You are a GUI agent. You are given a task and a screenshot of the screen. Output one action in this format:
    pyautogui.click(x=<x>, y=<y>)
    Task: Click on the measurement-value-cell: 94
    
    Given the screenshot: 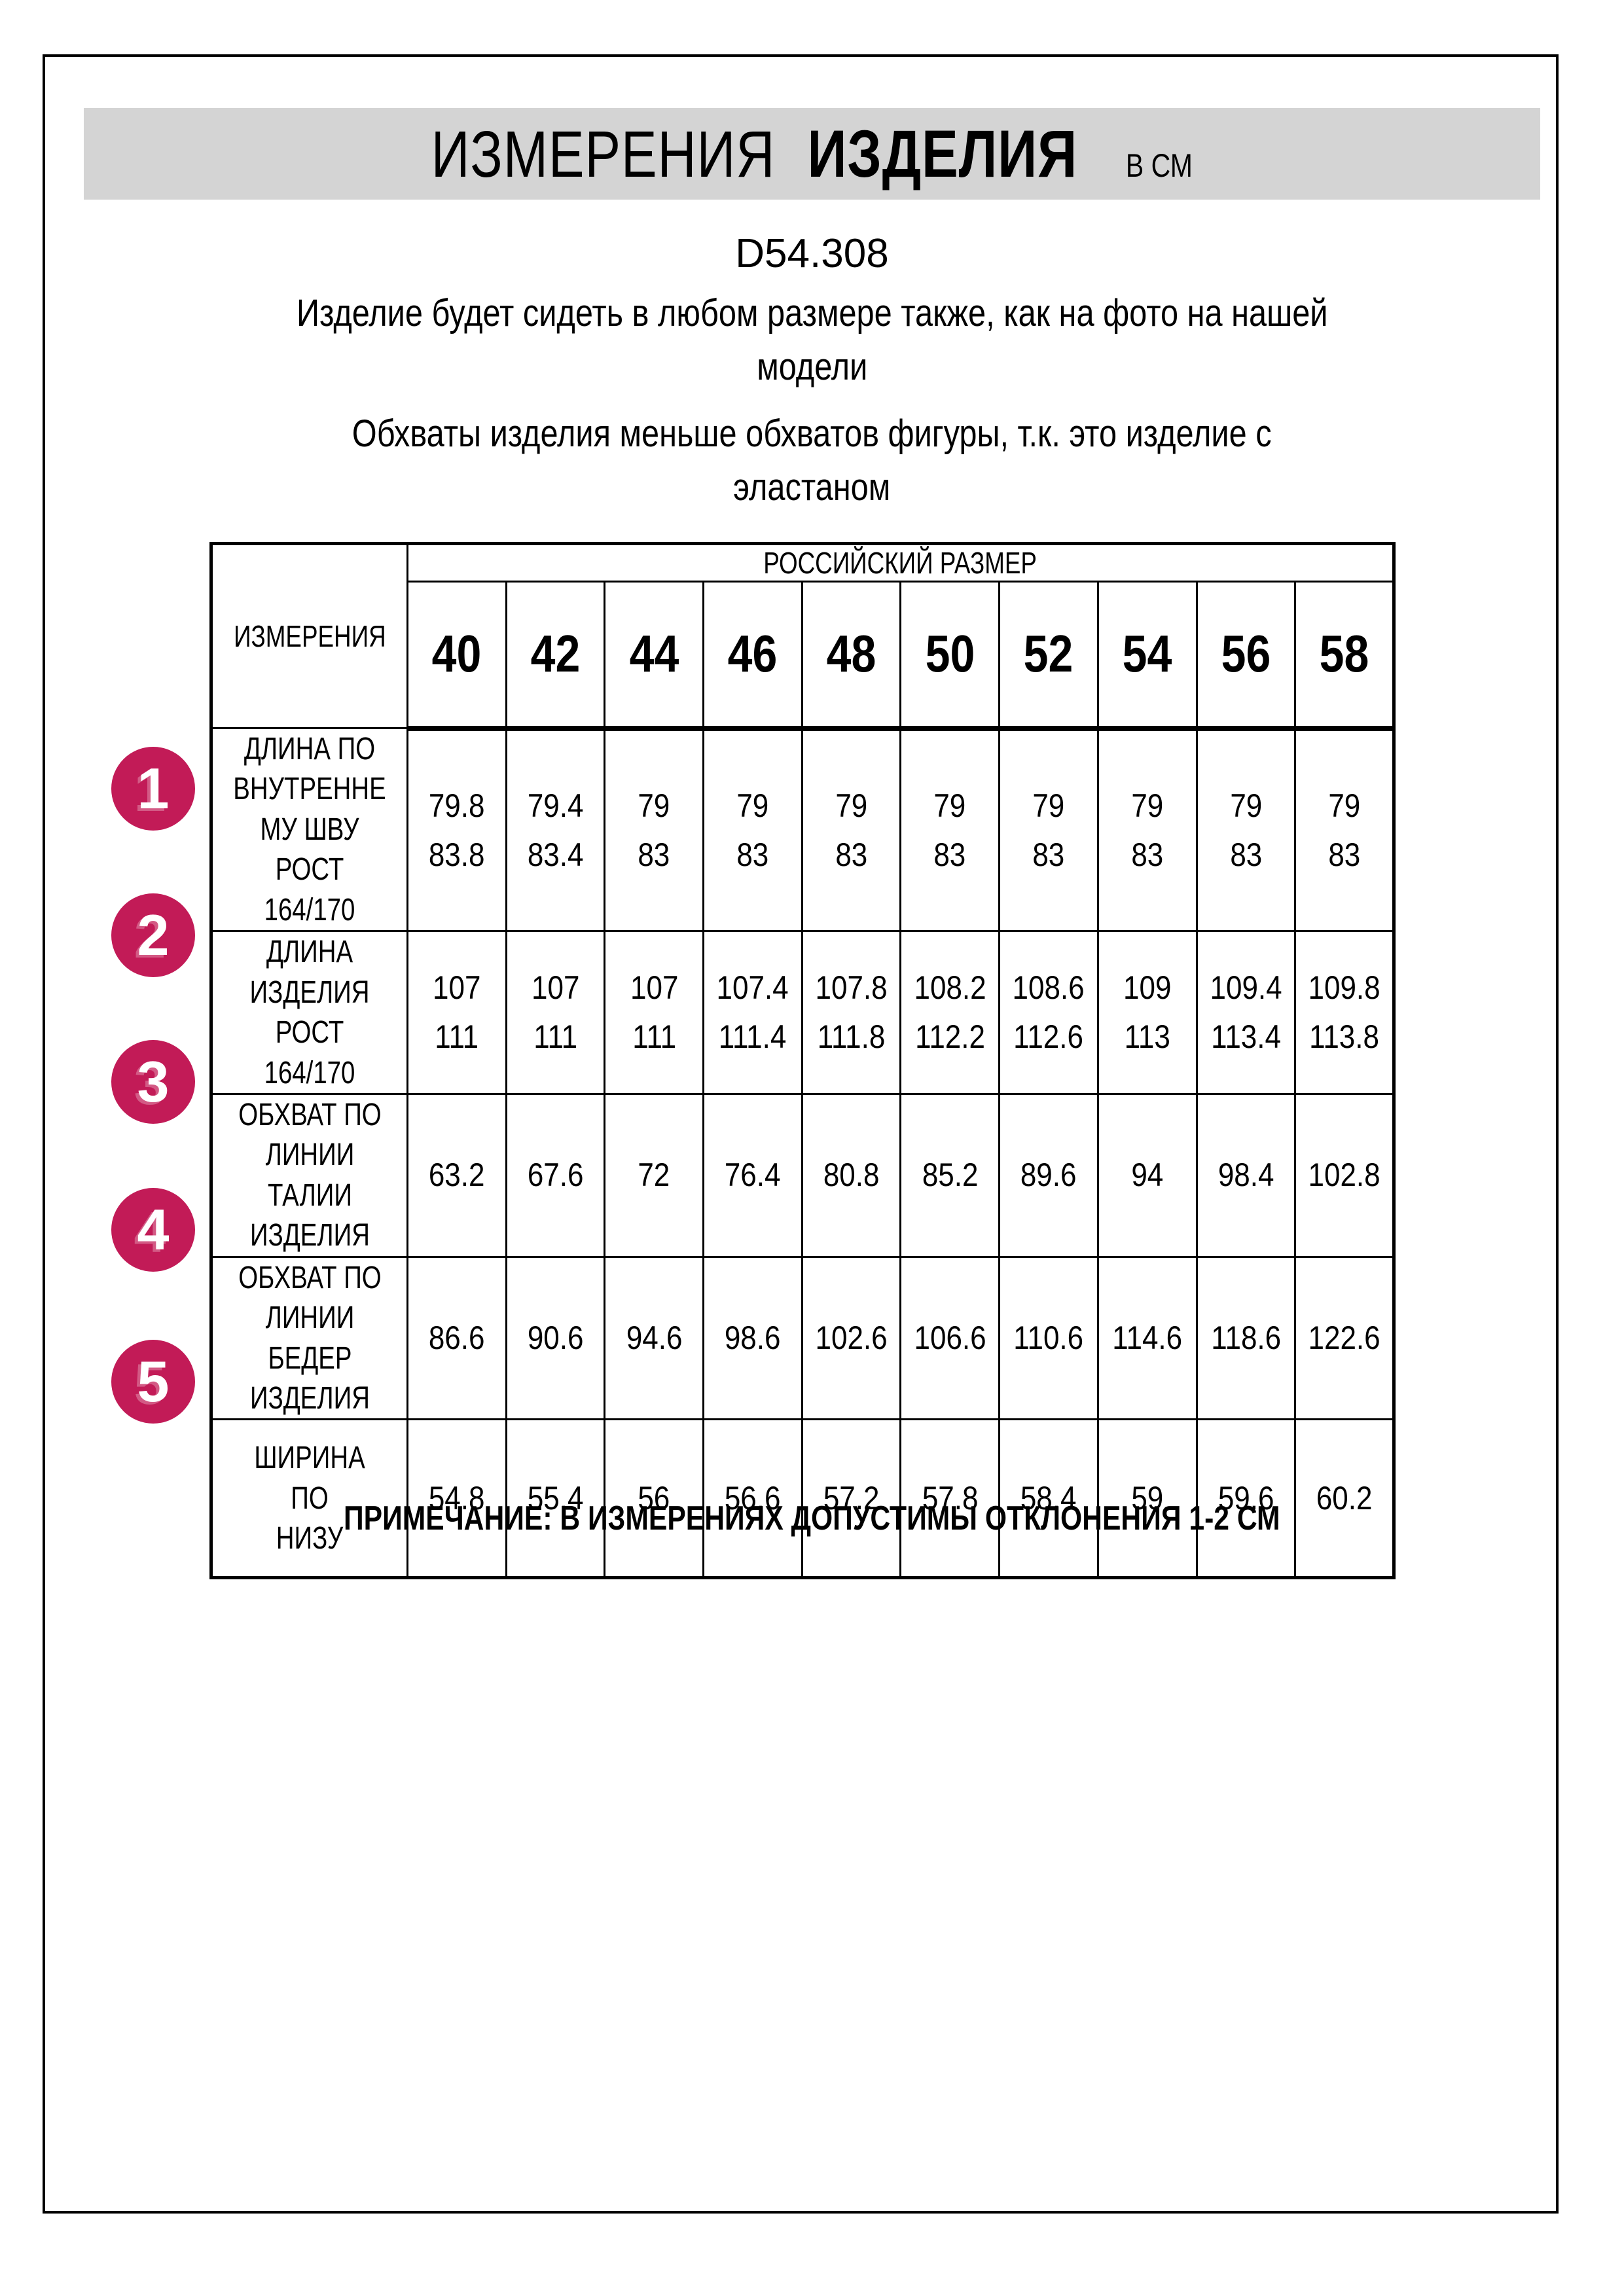 What is the action you would take?
    pyautogui.click(x=1147, y=1175)
    